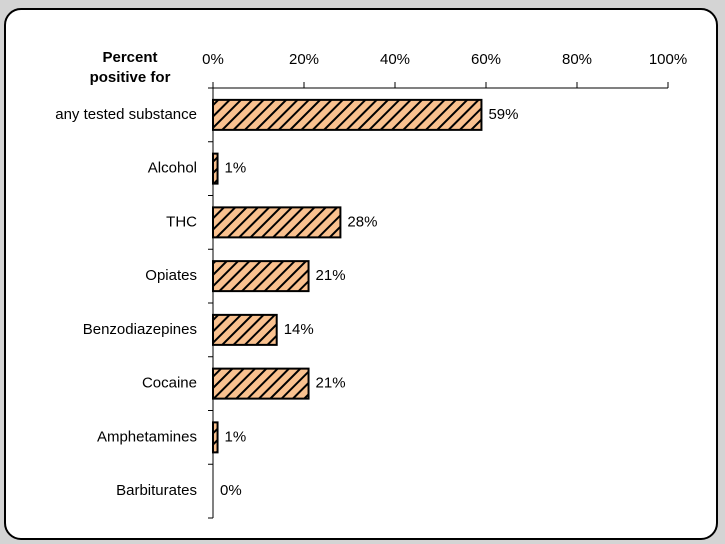 The width and height of the screenshot is (725, 544). Describe the element at coordinates (577, 59) in the screenshot. I see `x-tick-label: 80%` at that location.